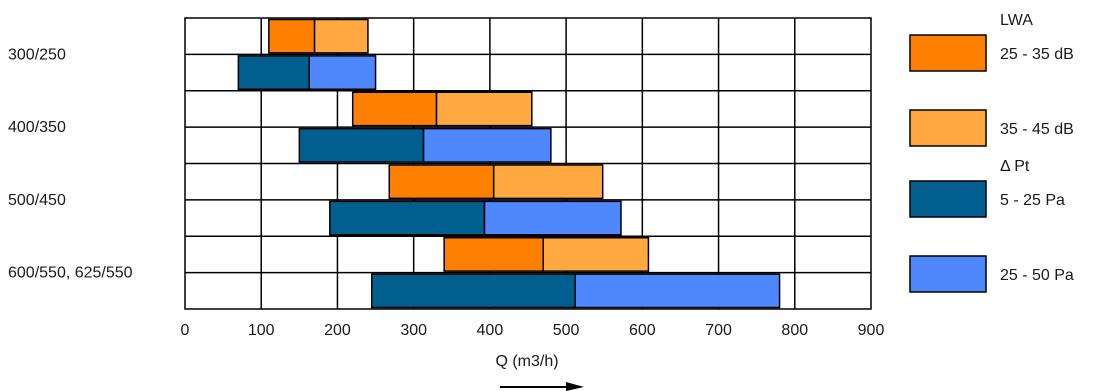 The image size is (1103, 391). I want to click on x-tick-label: 900, so click(871, 330).